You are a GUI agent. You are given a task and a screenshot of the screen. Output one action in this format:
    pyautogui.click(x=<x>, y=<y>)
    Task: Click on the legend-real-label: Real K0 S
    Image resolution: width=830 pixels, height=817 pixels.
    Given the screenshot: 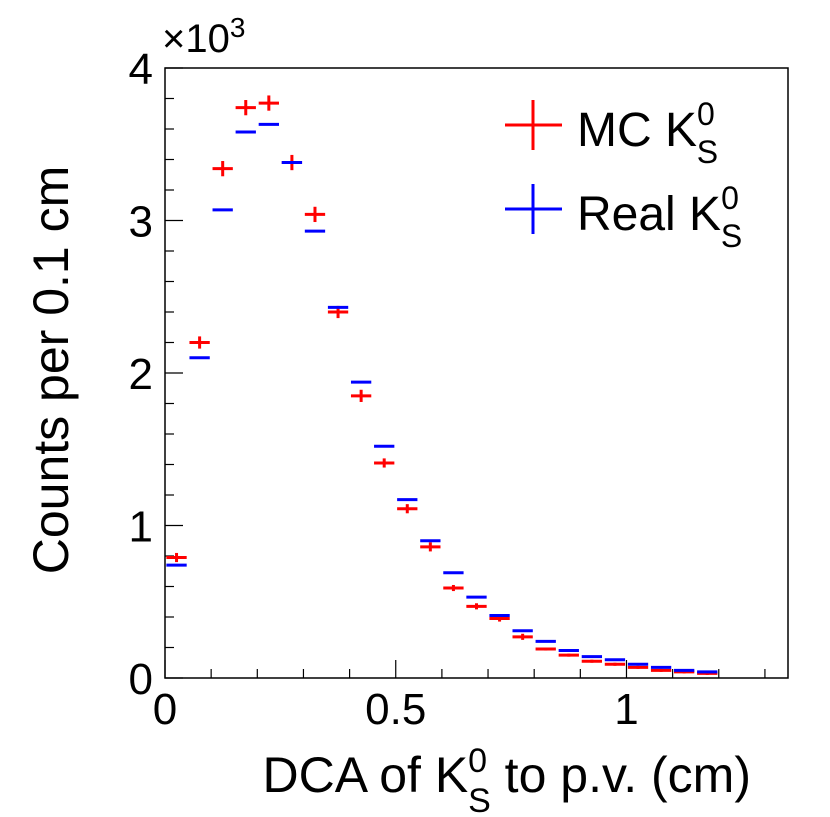 What is the action you would take?
    pyautogui.click(x=659, y=217)
    